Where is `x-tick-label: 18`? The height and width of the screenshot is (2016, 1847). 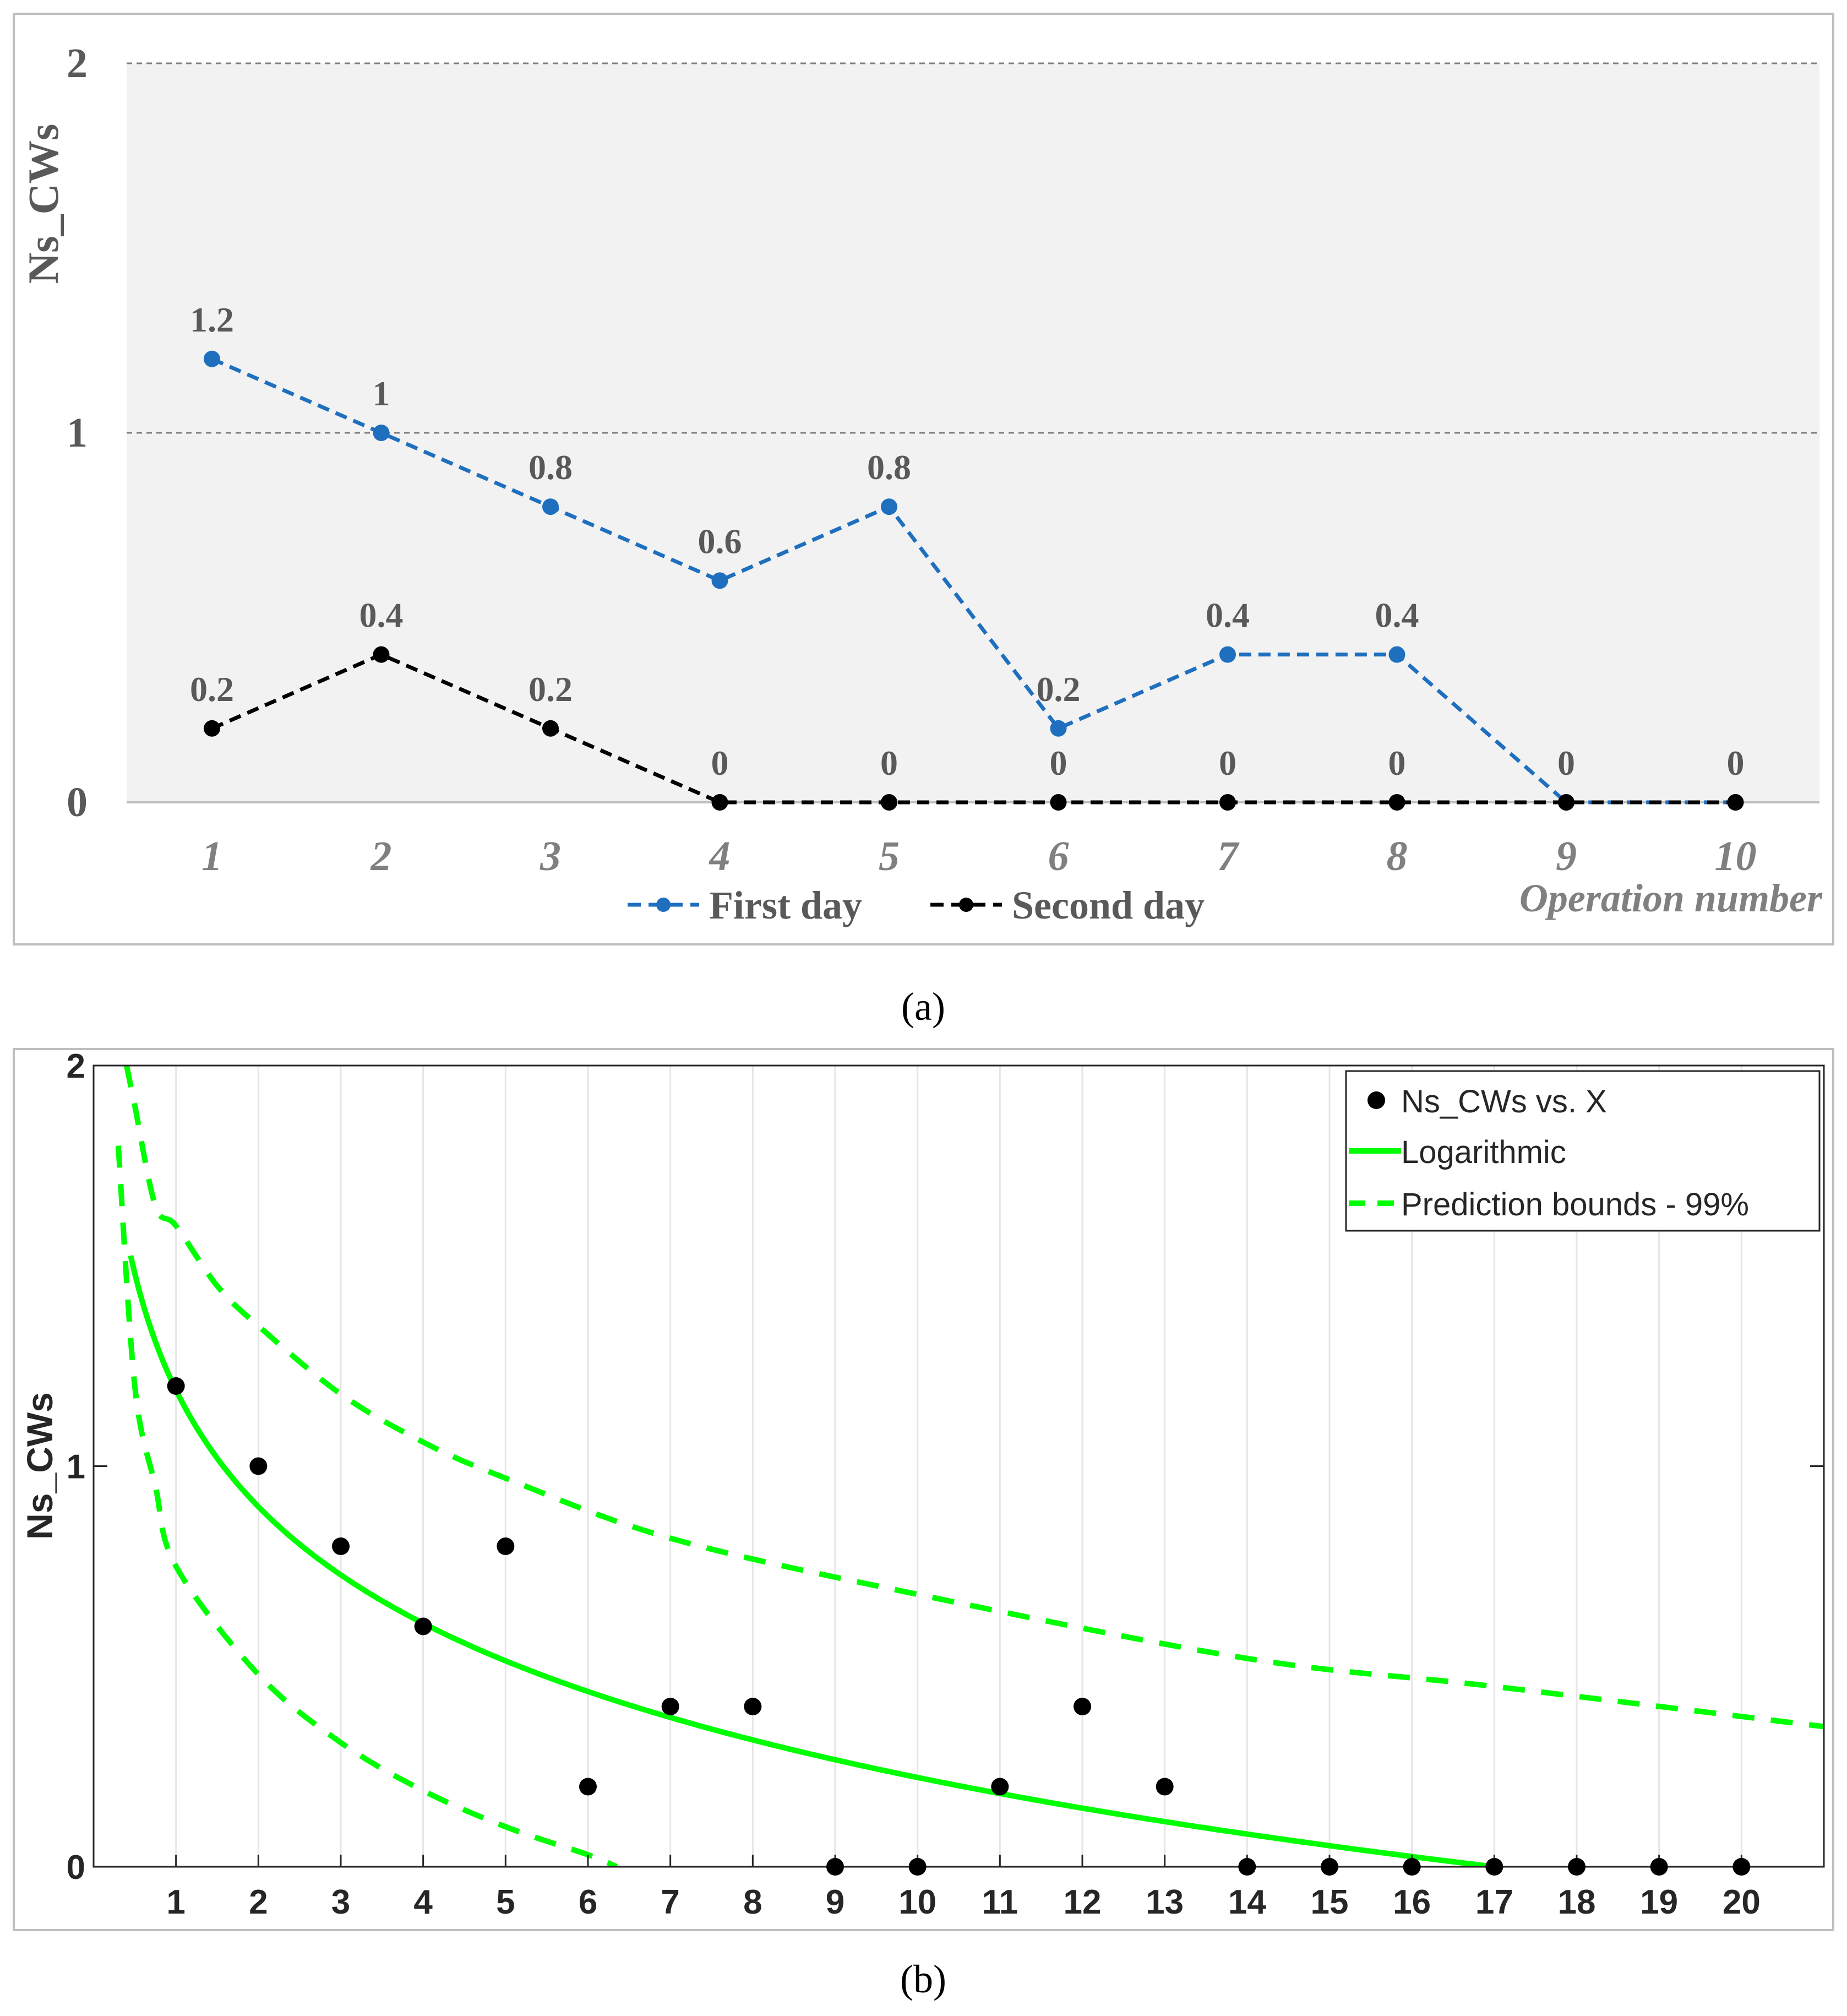 x-tick-label: 18 is located at coordinates (1577, 1902).